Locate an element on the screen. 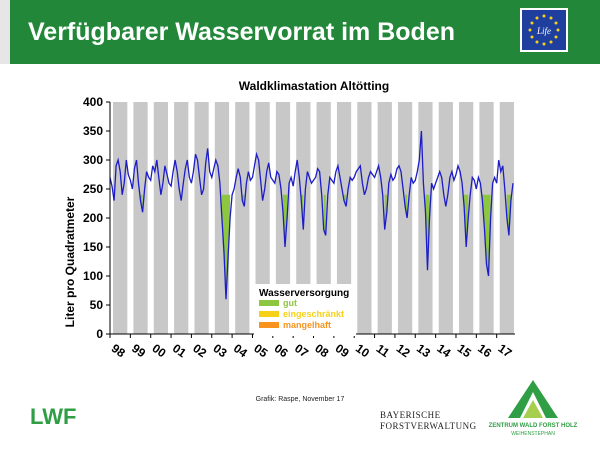 This screenshot has height=450, width=600. eu-life-text: Life is located at coordinates (543, 31).